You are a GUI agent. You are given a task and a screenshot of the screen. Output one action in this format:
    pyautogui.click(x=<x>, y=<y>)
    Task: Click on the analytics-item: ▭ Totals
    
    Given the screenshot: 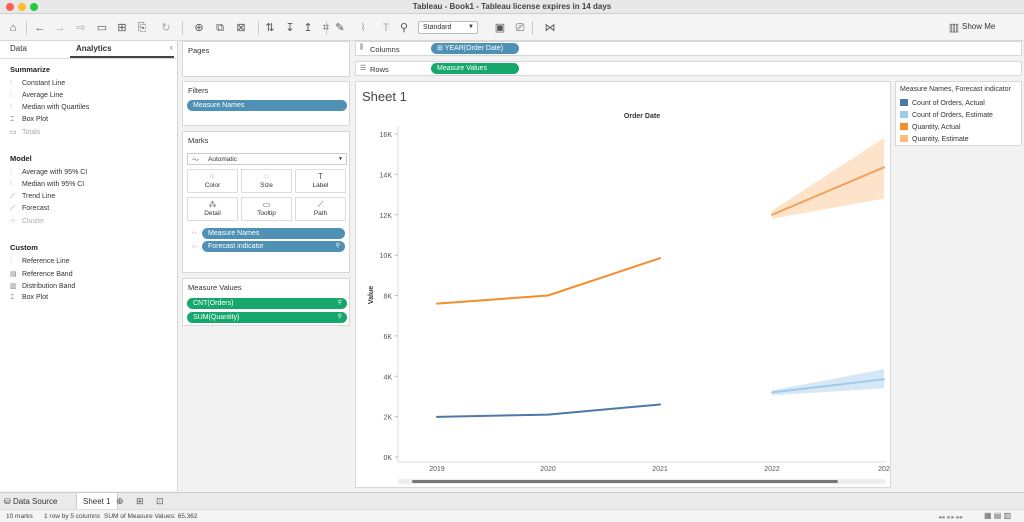 What is the action you would take?
    pyautogui.click(x=25, y=132)
    